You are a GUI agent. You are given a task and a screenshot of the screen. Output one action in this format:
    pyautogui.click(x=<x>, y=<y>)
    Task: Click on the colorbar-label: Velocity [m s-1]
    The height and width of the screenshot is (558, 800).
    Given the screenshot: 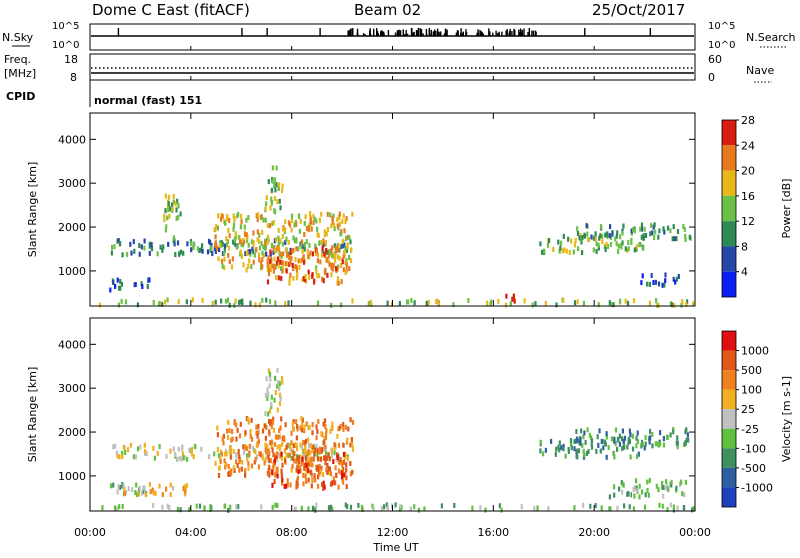 What is the action you would take?
    pyautogui.click(x=786, y=419)
    